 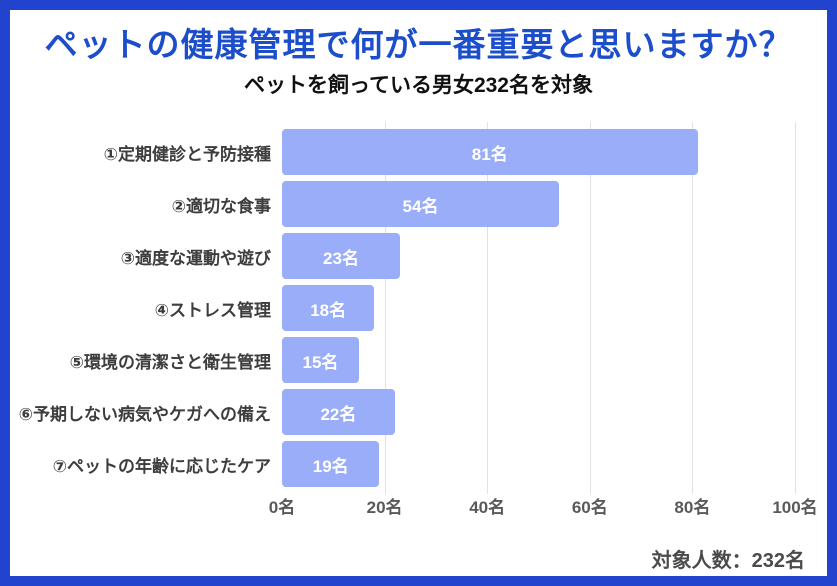 I want to click on row-plot: 19名, so click(x=538, y=464).